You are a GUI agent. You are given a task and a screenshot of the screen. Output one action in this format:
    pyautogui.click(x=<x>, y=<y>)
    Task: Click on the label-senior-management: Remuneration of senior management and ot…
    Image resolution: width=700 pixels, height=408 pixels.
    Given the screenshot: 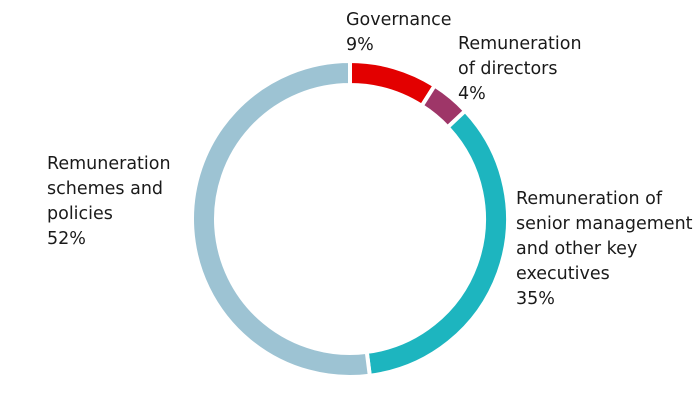 What is the action you would take?
    pyautogui.click(x=604, y=249)
    